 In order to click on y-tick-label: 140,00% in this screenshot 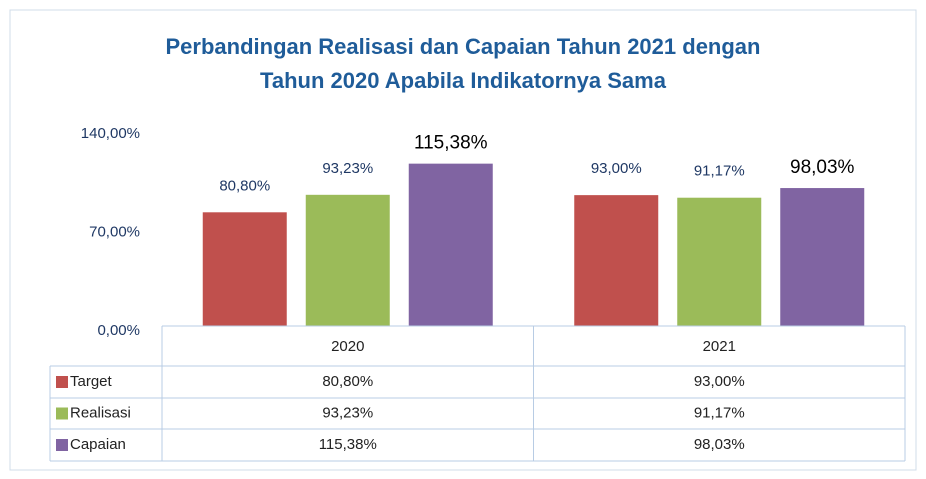, I will do `click(110, 133)`.